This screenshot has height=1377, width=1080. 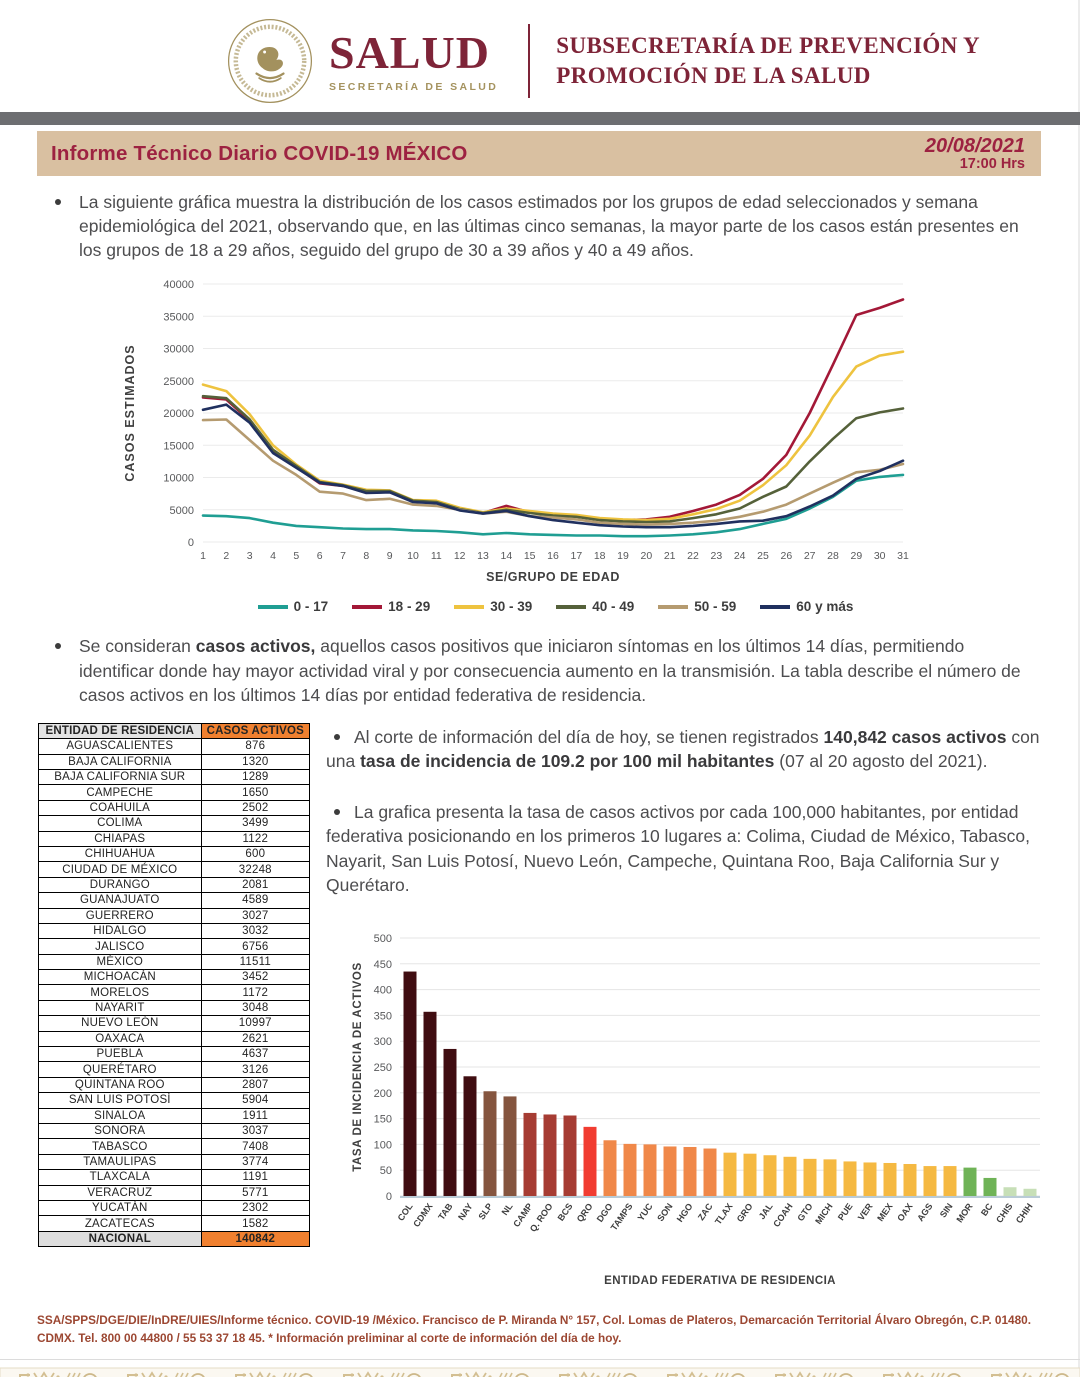 I want to click on legend-item: 50 - 59, so click(x=697, y=606).